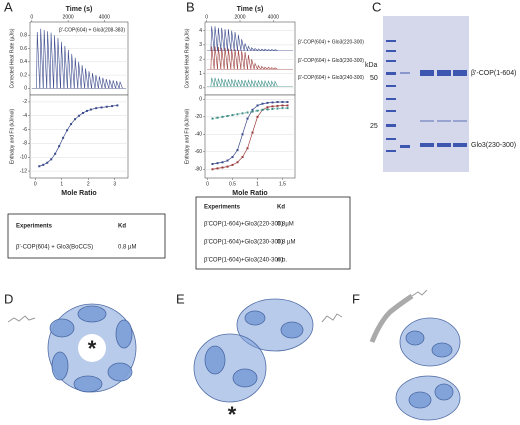 This screenshot has width=520, height=425. What do you see at coordinates (8, 298) in the screenshot?
I see `panel-label: D` at bounding box center [8, 298].